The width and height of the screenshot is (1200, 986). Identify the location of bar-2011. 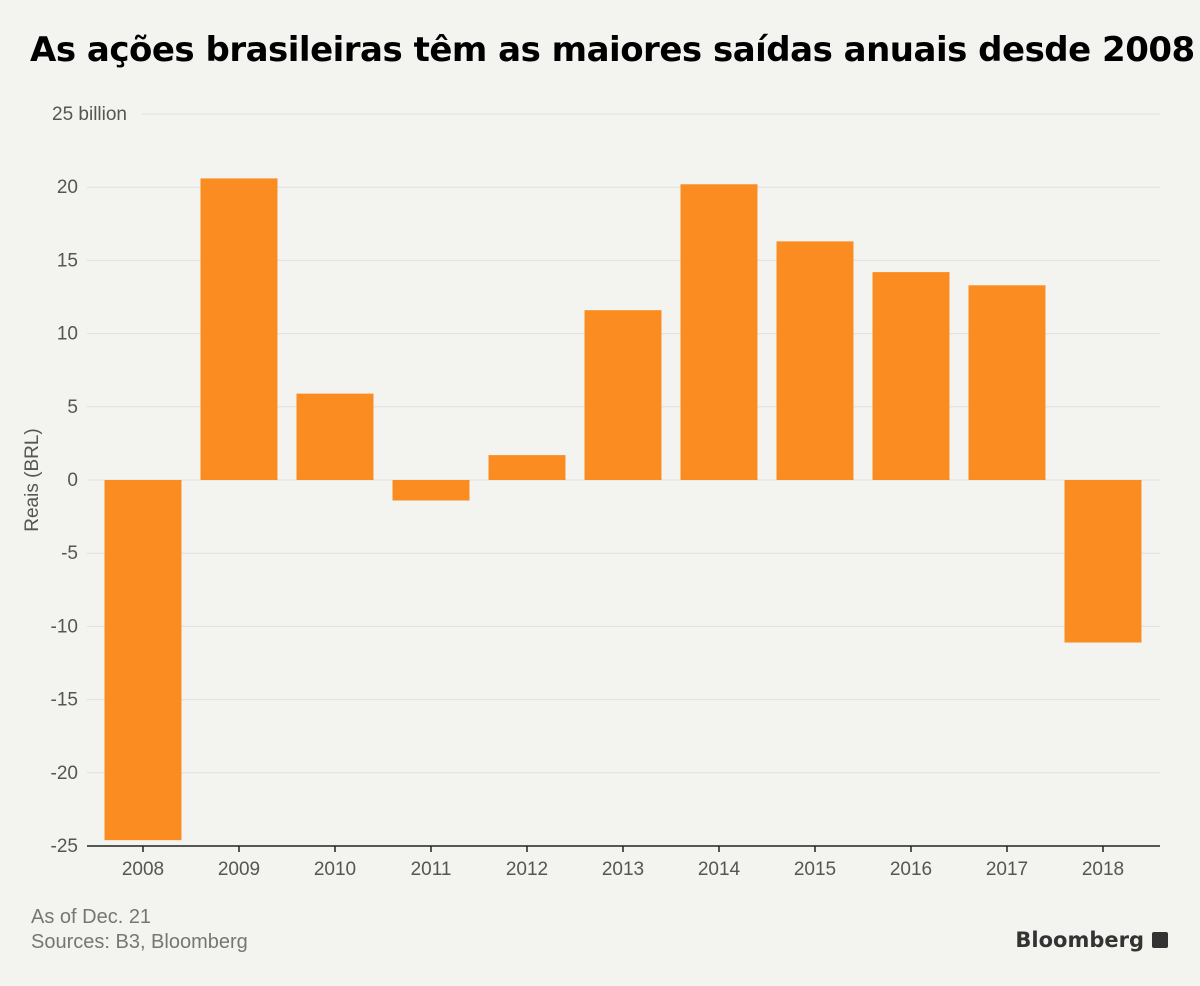
(431, 490).